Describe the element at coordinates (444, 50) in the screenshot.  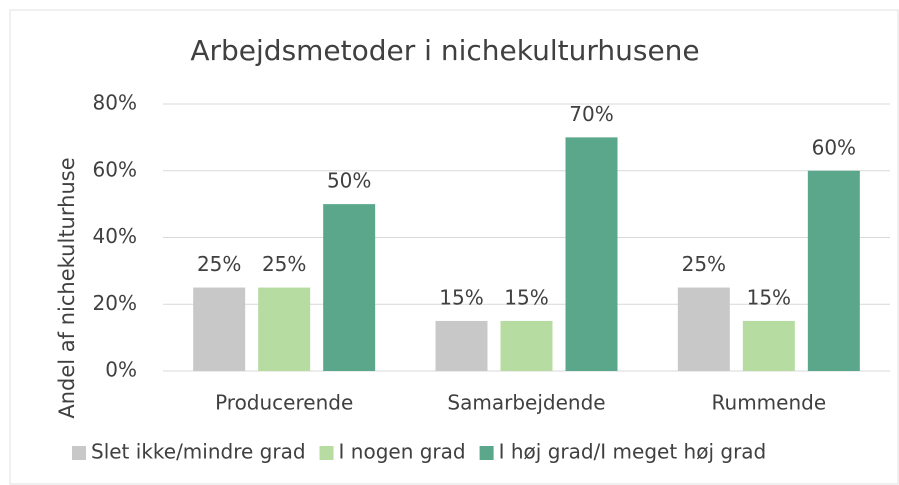
I see `chart-title: Arbejdsmetoder i nichekulturhusene` at that location.